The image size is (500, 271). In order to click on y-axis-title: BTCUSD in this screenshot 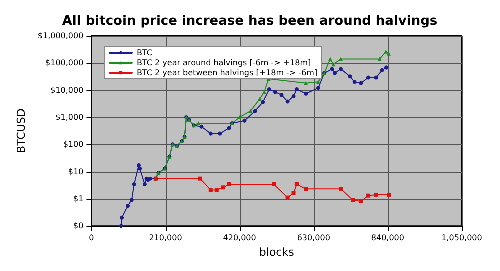, I will do `click(21, 131)`.